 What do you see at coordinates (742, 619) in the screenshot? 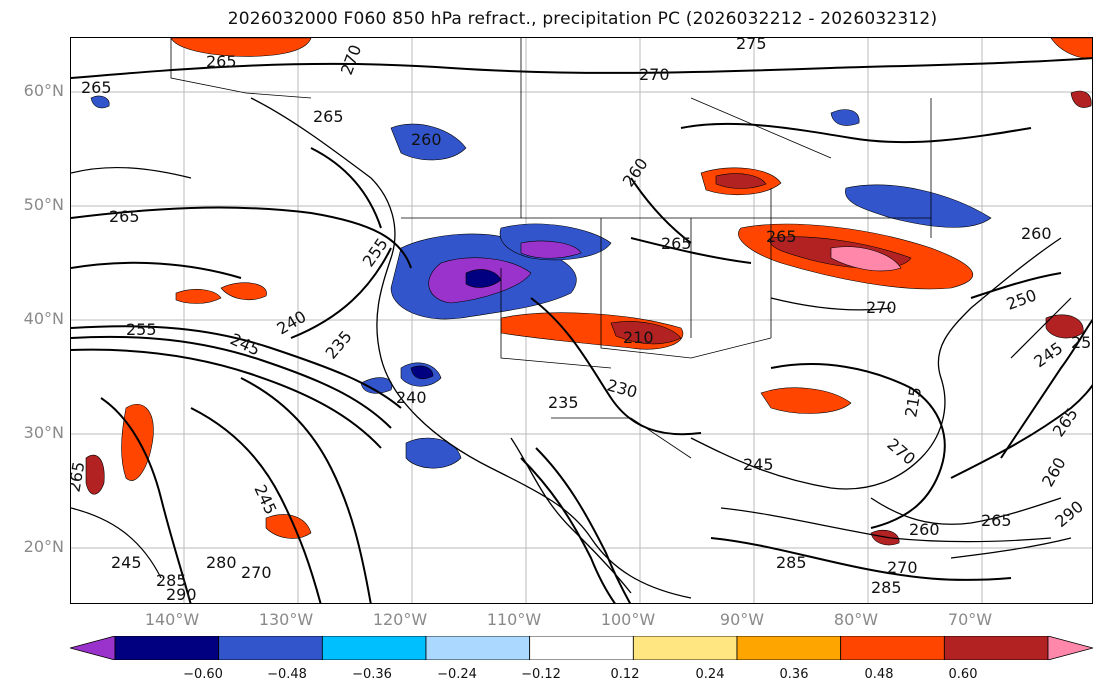
I see `longitude-label: 90°W` at bounding box center [742, 619].